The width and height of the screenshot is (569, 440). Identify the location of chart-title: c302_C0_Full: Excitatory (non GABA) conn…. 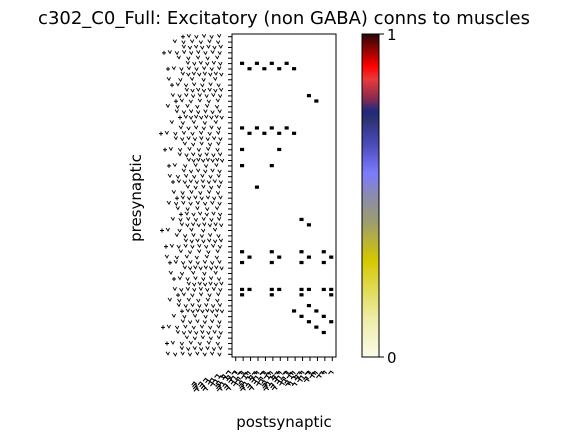
(284, 18).